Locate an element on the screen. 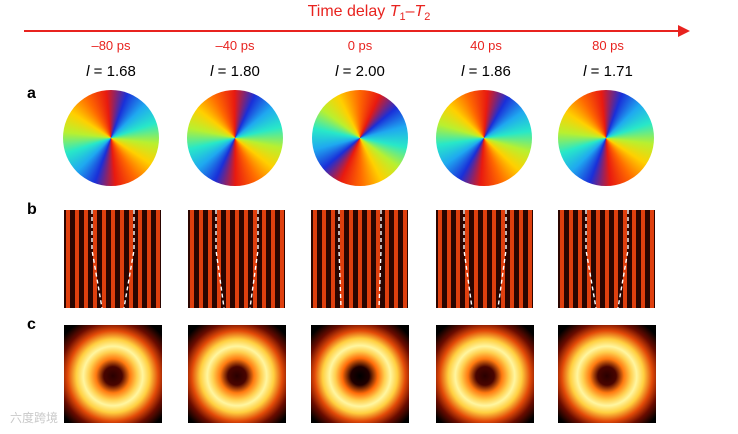 This screenshot has height=434, width=738. l-label: l = 1.71 is located at coordinates (608, 71).